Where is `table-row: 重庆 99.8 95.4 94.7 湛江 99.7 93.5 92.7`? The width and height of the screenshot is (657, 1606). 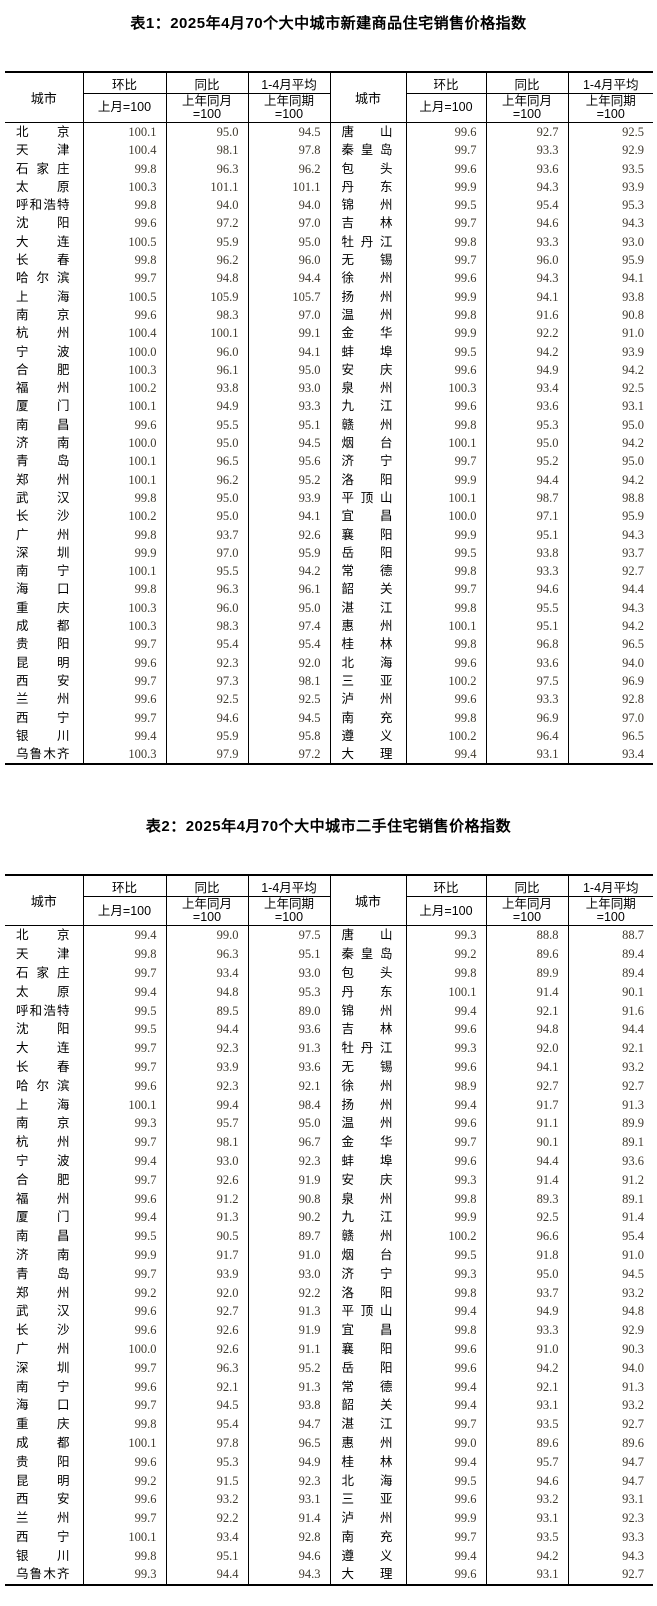 table-row: 重庆 99.8 95.4 94.7 湛江 99.7 93.5 92.7 is located at coordinates (329, 1424).